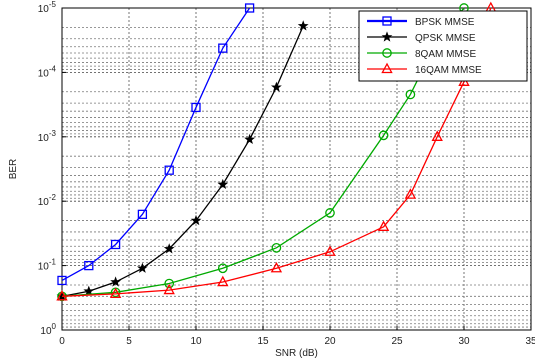 Image resolution: width=535 pixels, height=364 pixels. Describe the element at coordinates (47, 71) in the screenshot. I see `y-tick-label: 10⁻⁴` at that location.